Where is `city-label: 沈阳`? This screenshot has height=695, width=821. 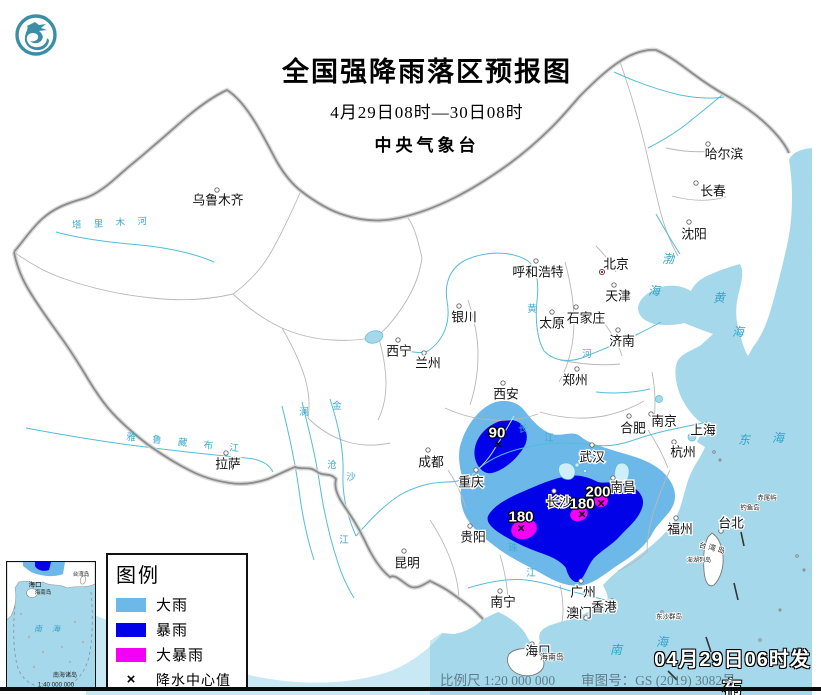 city-label: 沈阳 is located at coordinates (694, 234).